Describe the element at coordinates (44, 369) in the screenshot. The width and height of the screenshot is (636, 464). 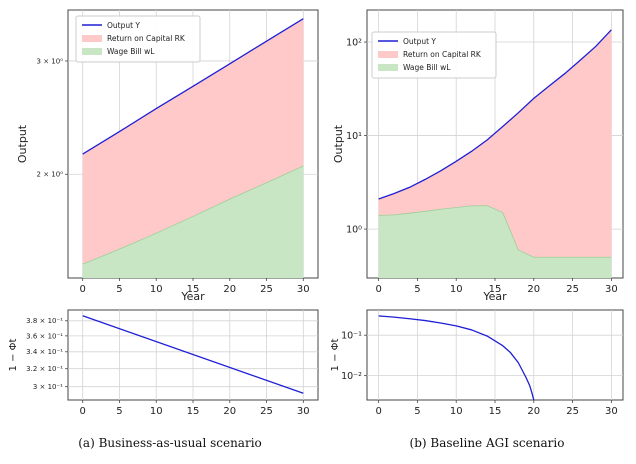
I see `y-tick-label: 3.2 × 10⁻¹` at that location.